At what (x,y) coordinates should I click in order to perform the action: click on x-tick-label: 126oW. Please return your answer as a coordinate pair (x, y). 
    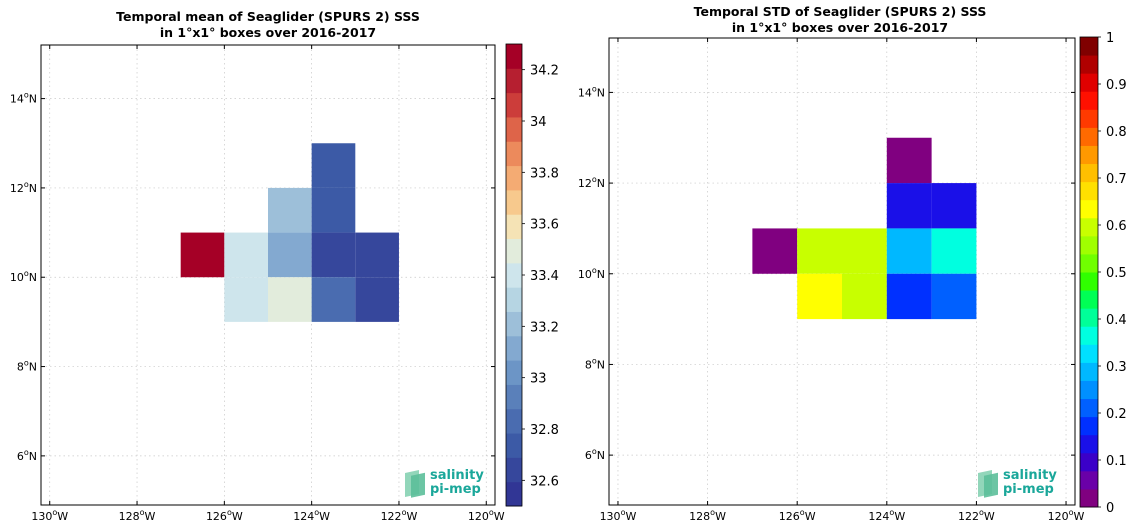
    Looking at the image, I should click on (224, 515).